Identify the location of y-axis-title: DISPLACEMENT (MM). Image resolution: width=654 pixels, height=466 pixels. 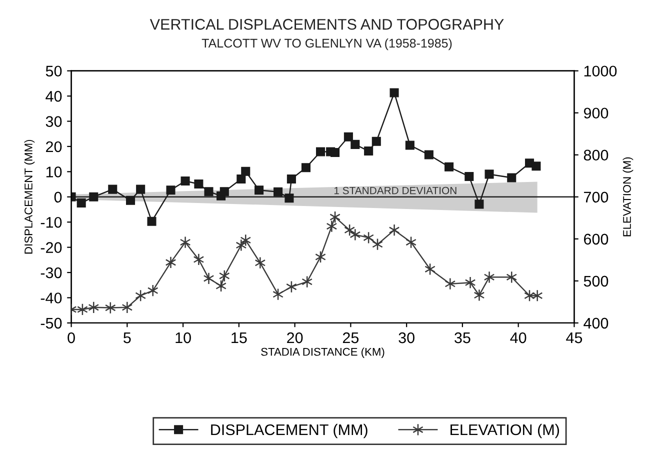
(29, 197).